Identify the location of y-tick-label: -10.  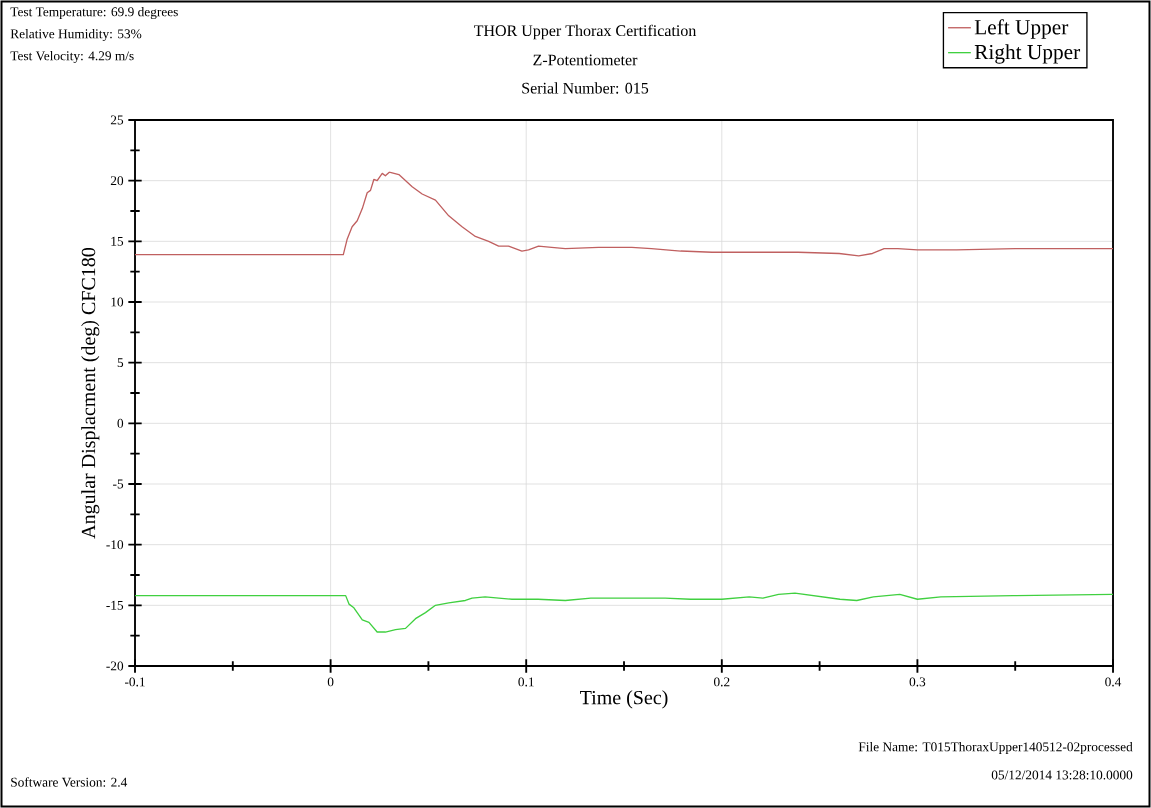
(115, 545).